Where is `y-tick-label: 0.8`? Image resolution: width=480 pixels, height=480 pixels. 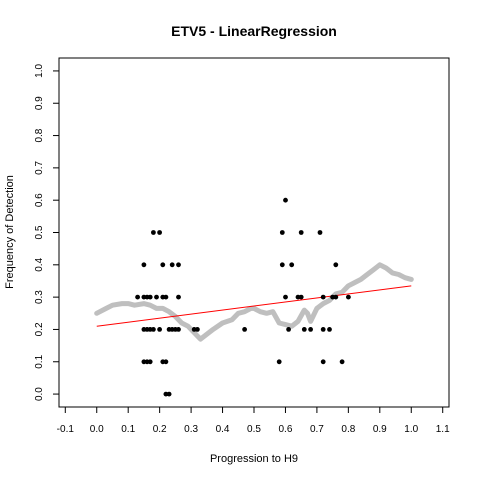 y-tick-label: 0.8 is located at coordinates (39, 135).